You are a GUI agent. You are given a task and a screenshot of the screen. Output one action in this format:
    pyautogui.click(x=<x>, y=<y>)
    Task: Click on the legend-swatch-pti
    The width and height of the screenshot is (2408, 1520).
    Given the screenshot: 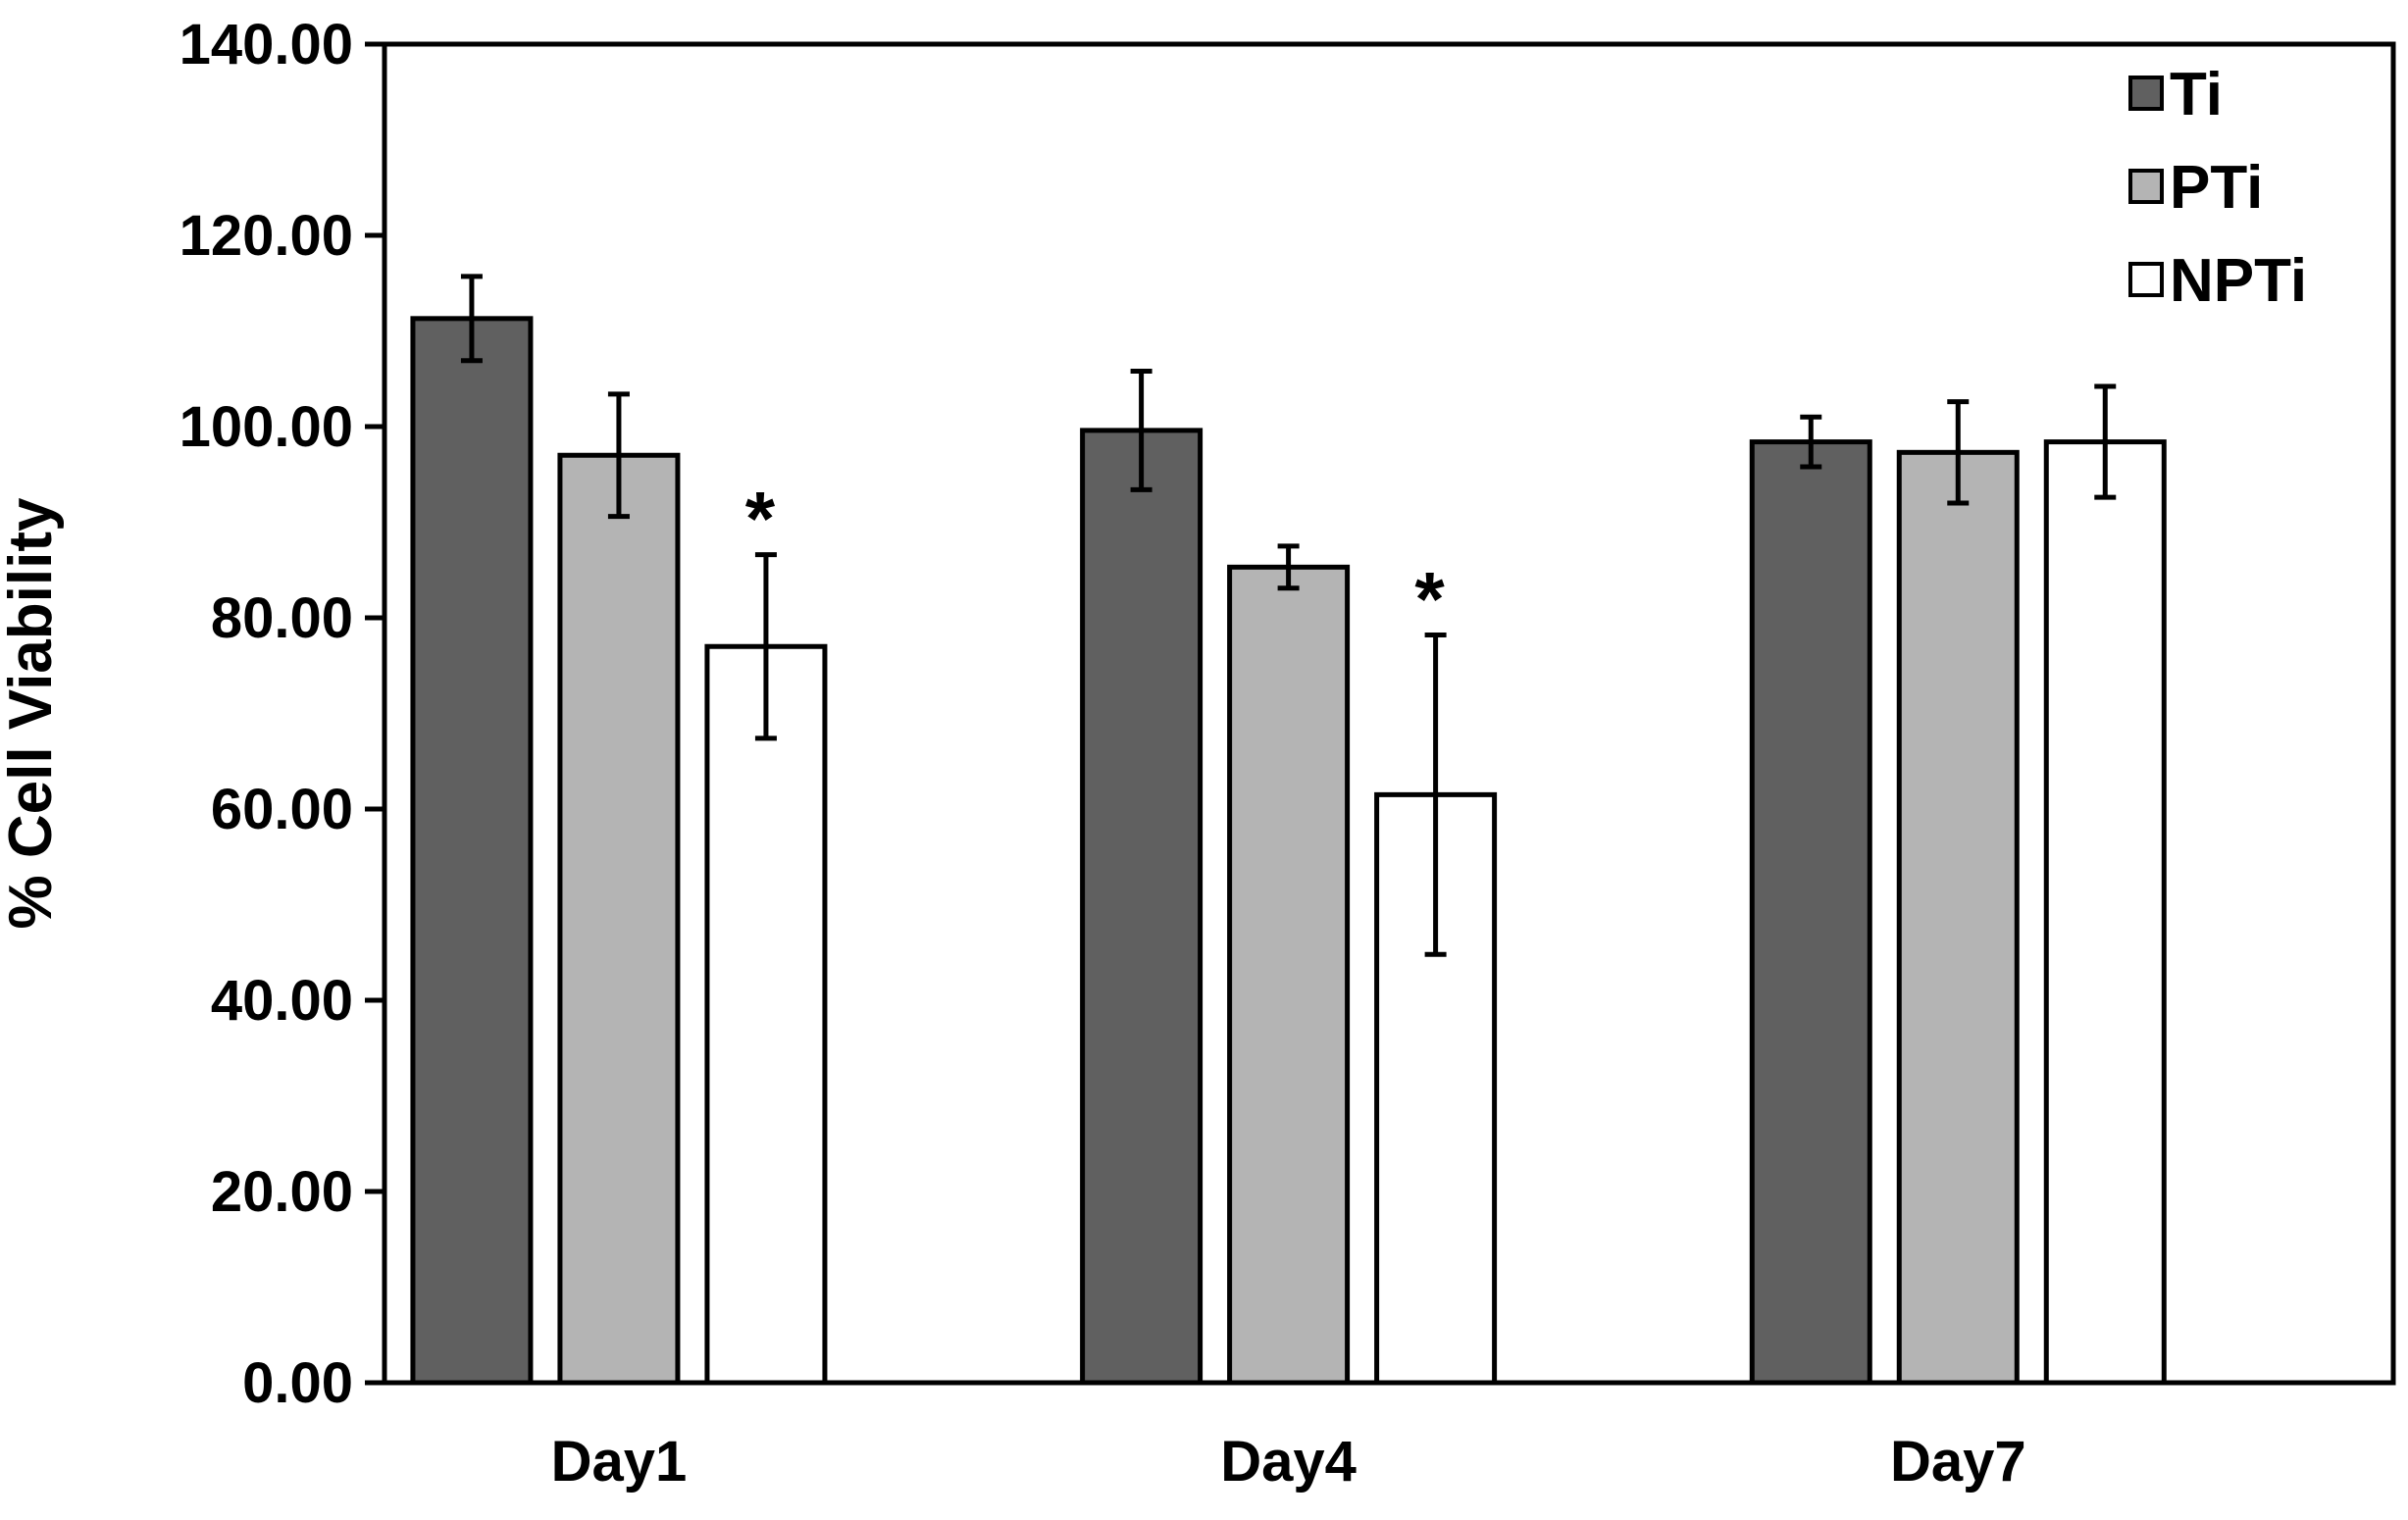 What is the action you would take?
    pyautogui.click(x=2146, y=186)
    